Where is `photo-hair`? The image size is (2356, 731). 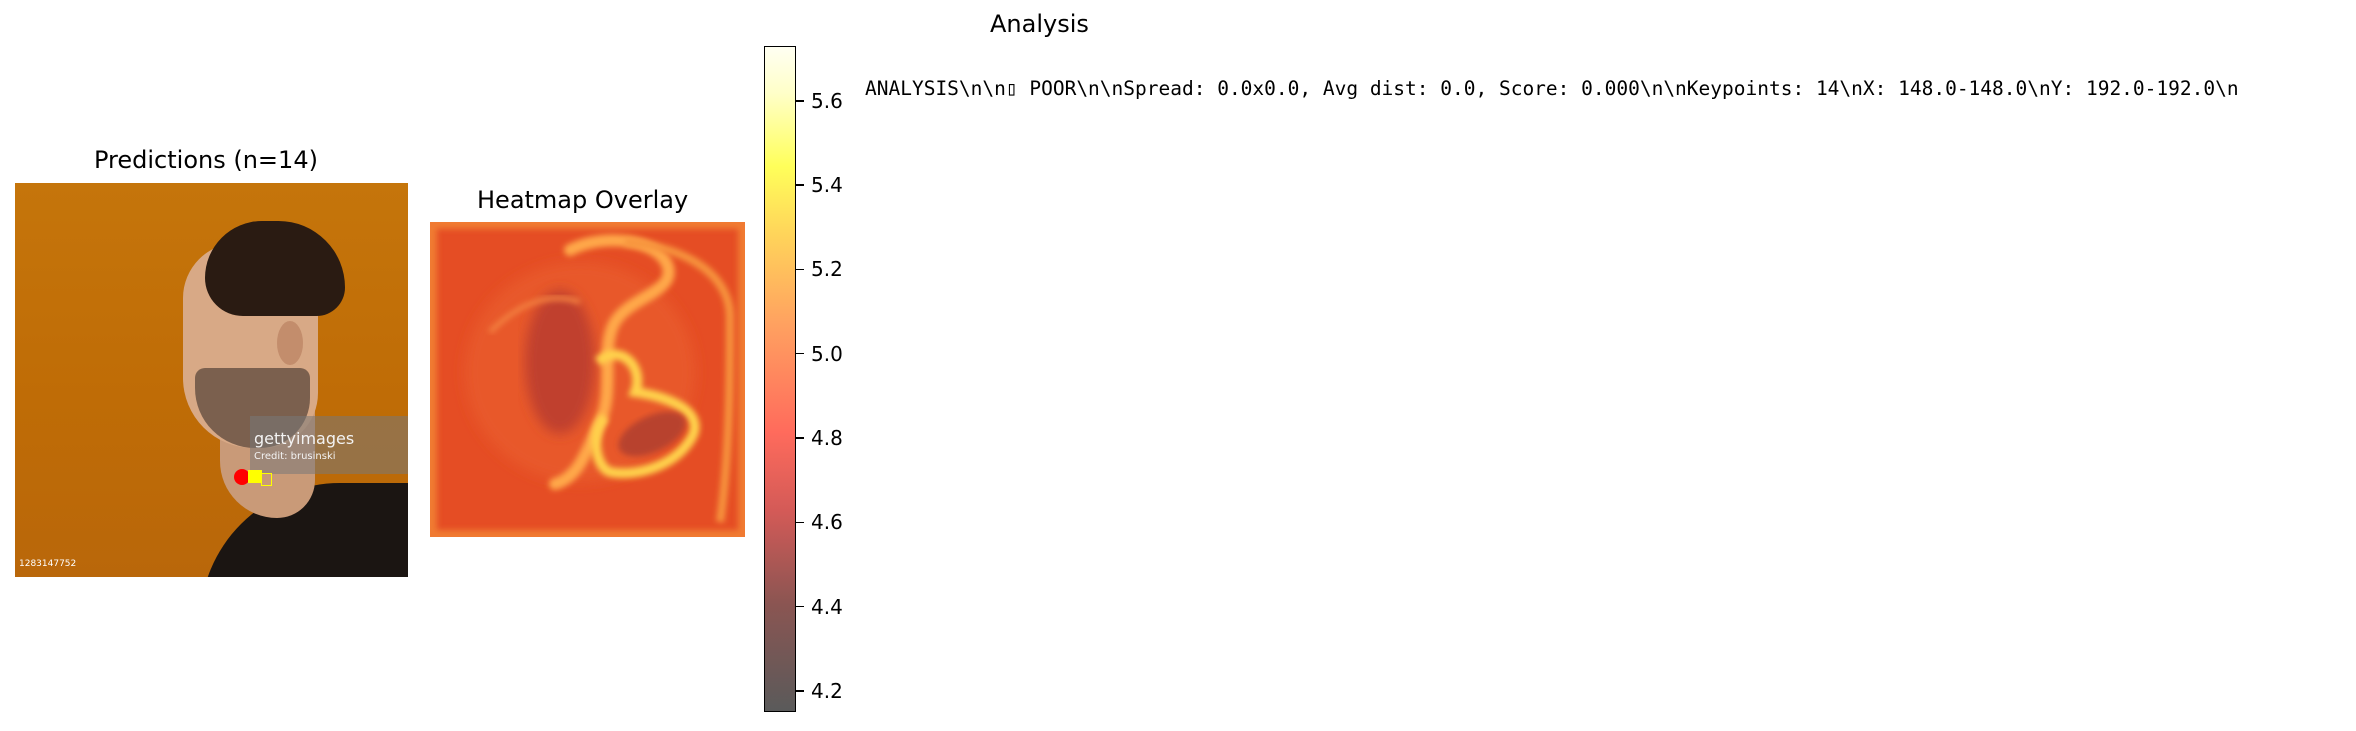 photo-hair is located at coordinates (275, 268).